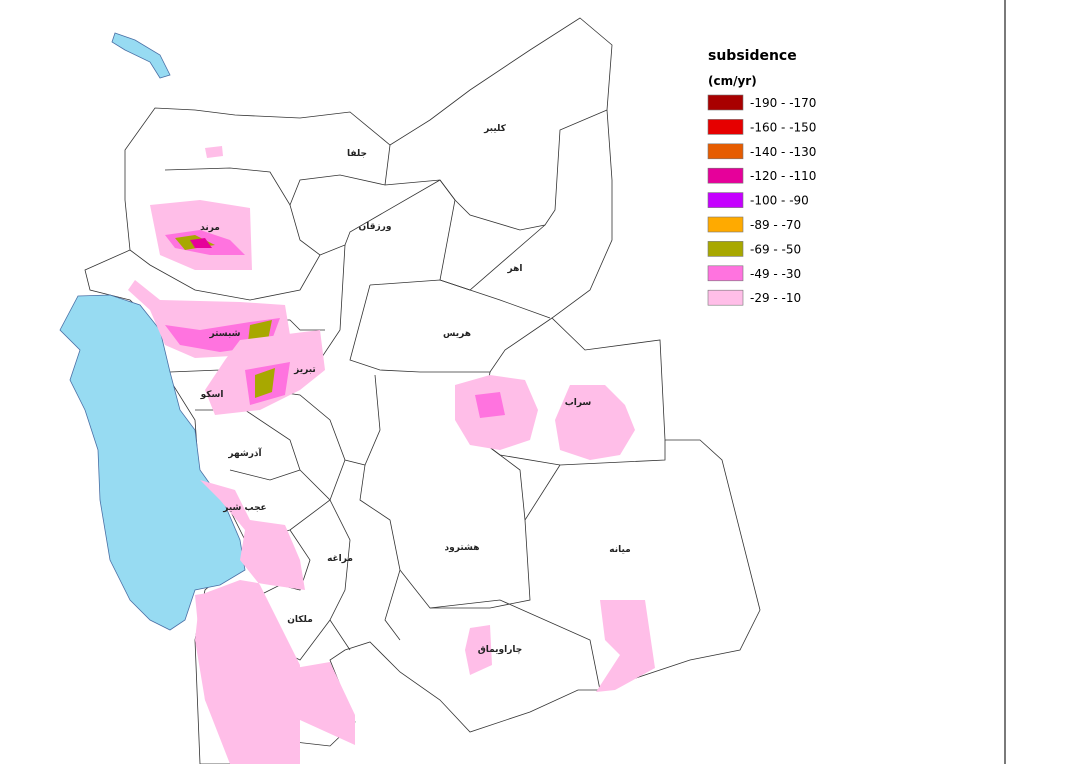 This screenshot has height=764, width=1080. Describe the element at coordinates (783, 152) in the screenshot. I see `legend-label: -140 - -130` at that location.